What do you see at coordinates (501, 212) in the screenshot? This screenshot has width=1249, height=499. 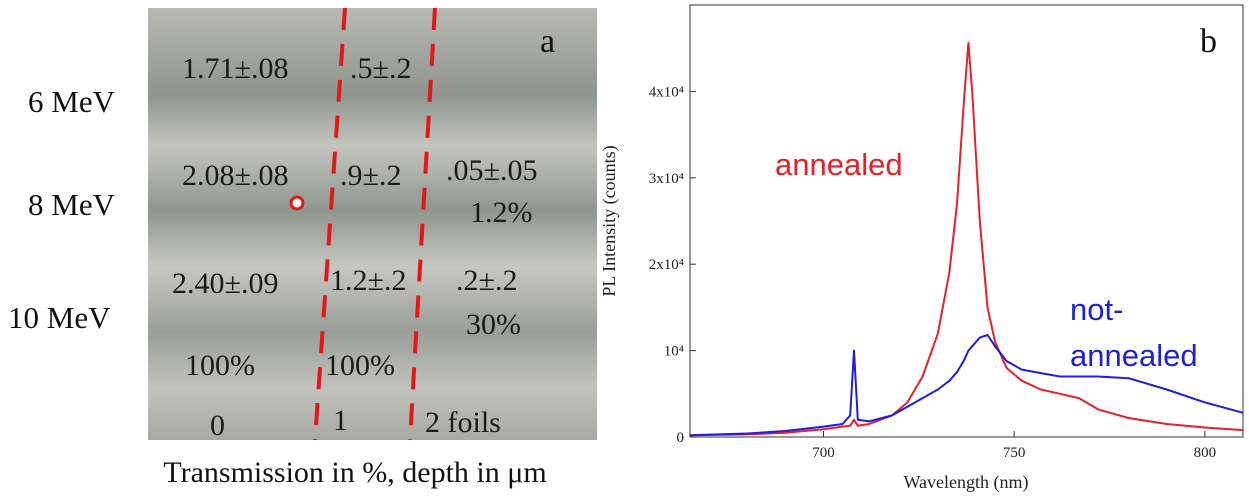 I see `cell-text: 1.2%` at bounding box center [501, 212].